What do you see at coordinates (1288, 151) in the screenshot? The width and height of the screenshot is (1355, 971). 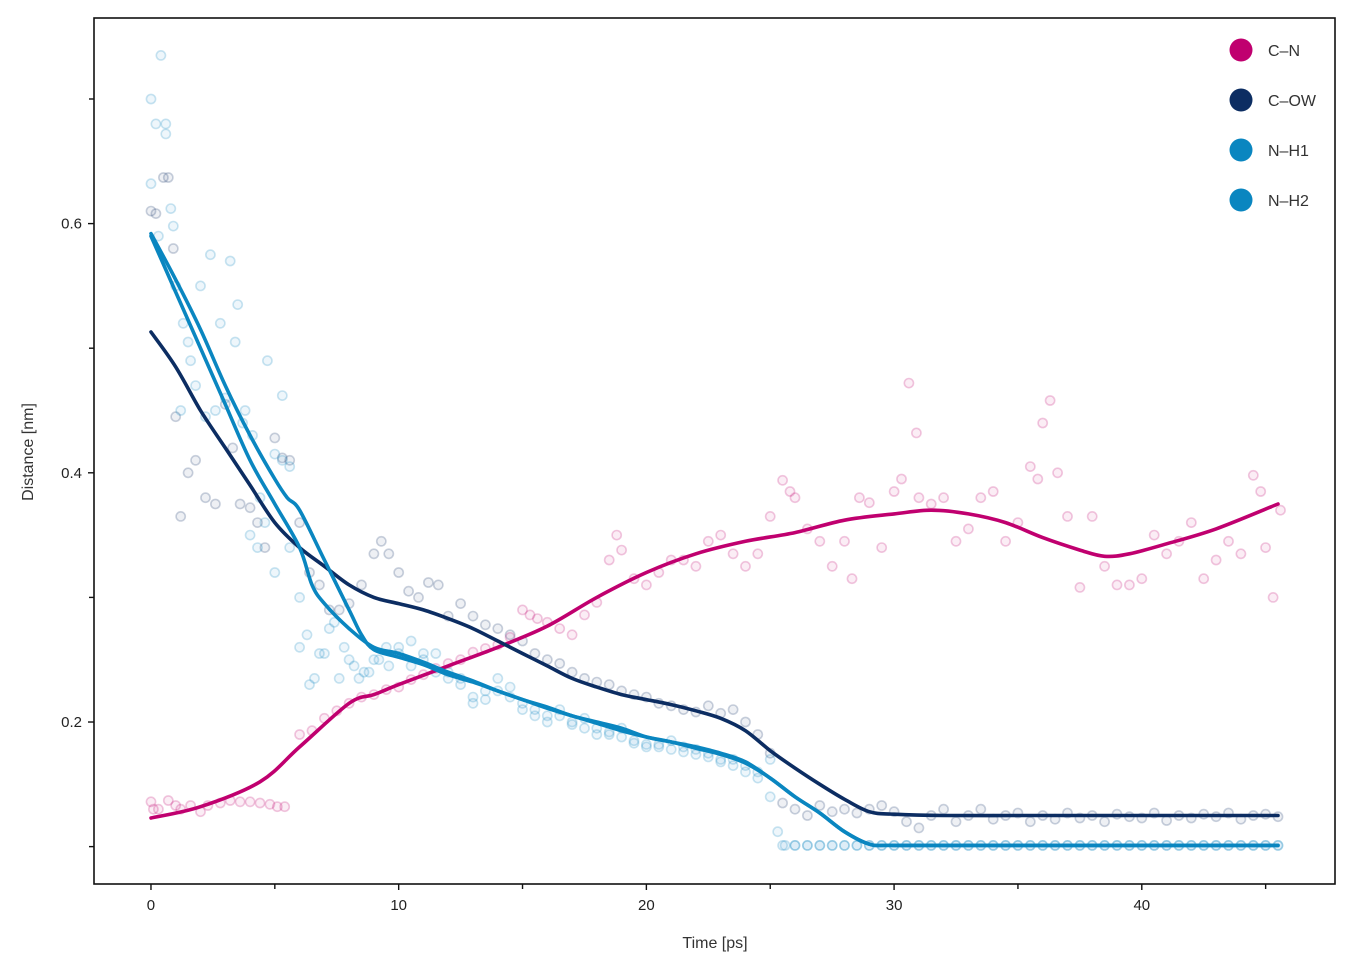 I see `legend-label-2: N–H1` at bounding box center [1288, 151].